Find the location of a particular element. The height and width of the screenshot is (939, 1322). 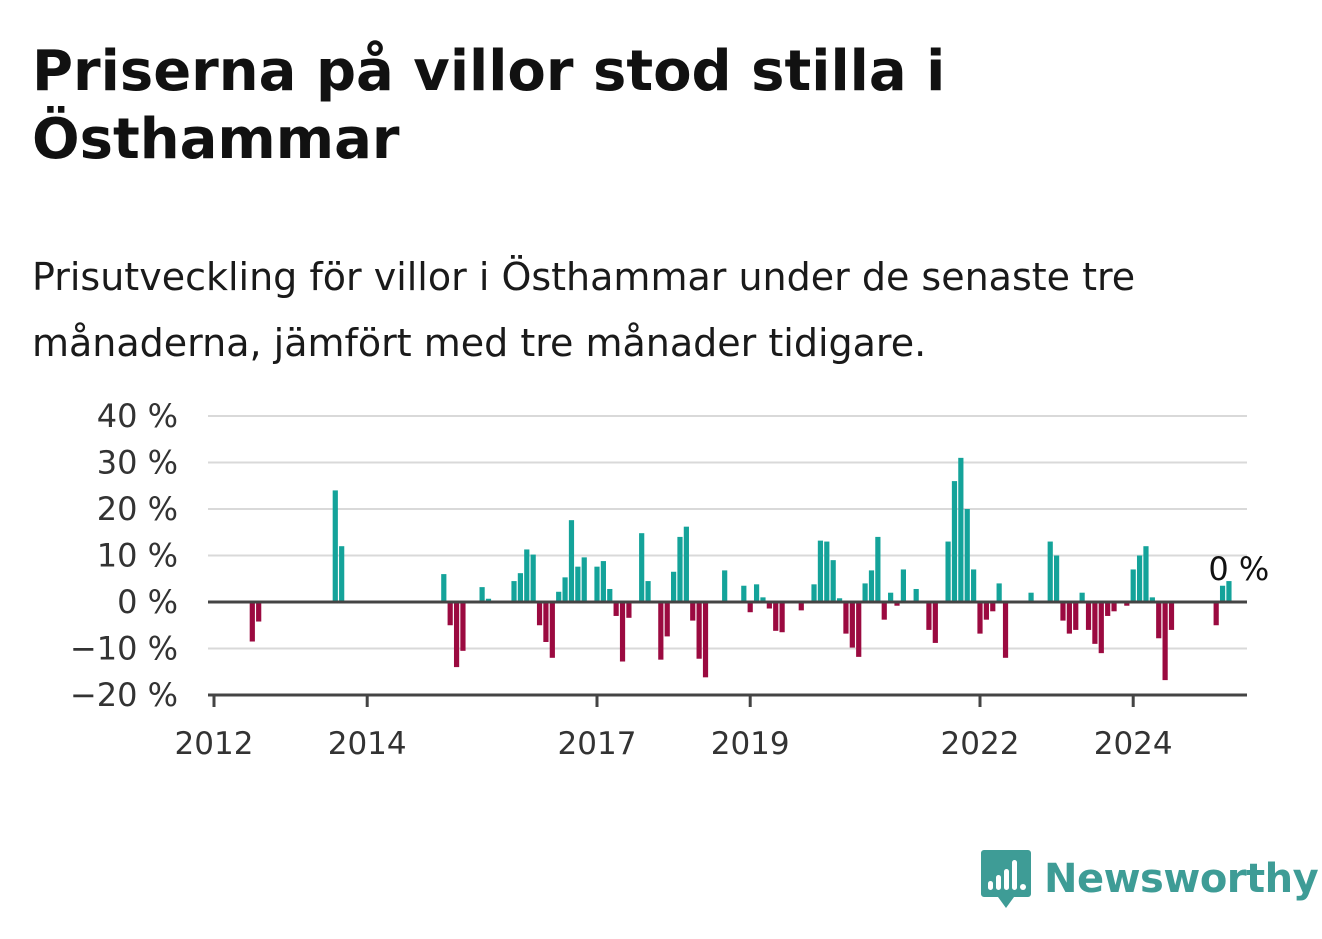

y-tick-label: −10 % is located at coordinates (124, 649).